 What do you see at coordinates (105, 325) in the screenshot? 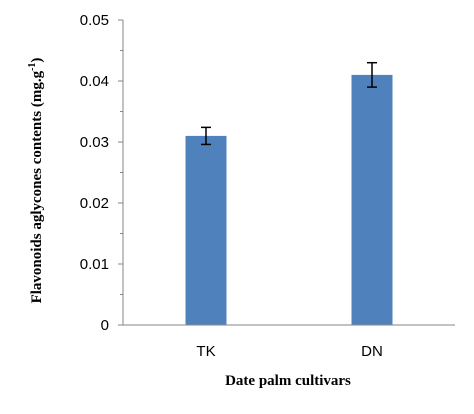
I see `y-tick-label: 0` at bounding box center [105, 325].